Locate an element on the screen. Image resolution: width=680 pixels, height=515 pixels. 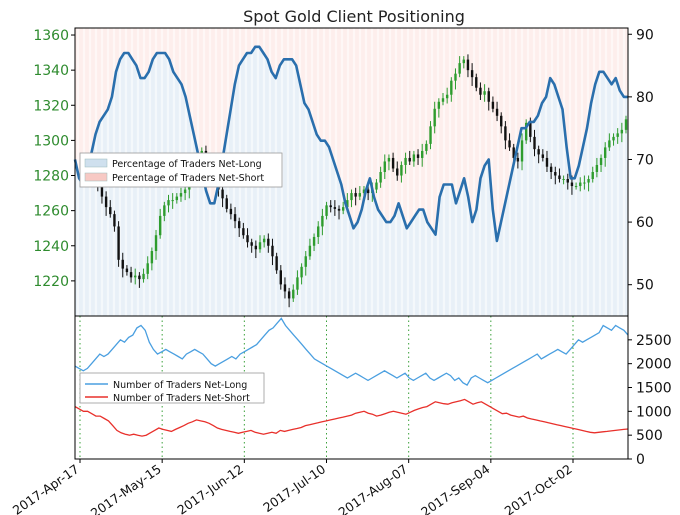
bottom-right-tick-label: 2000 is located at coordinates (654, 365).